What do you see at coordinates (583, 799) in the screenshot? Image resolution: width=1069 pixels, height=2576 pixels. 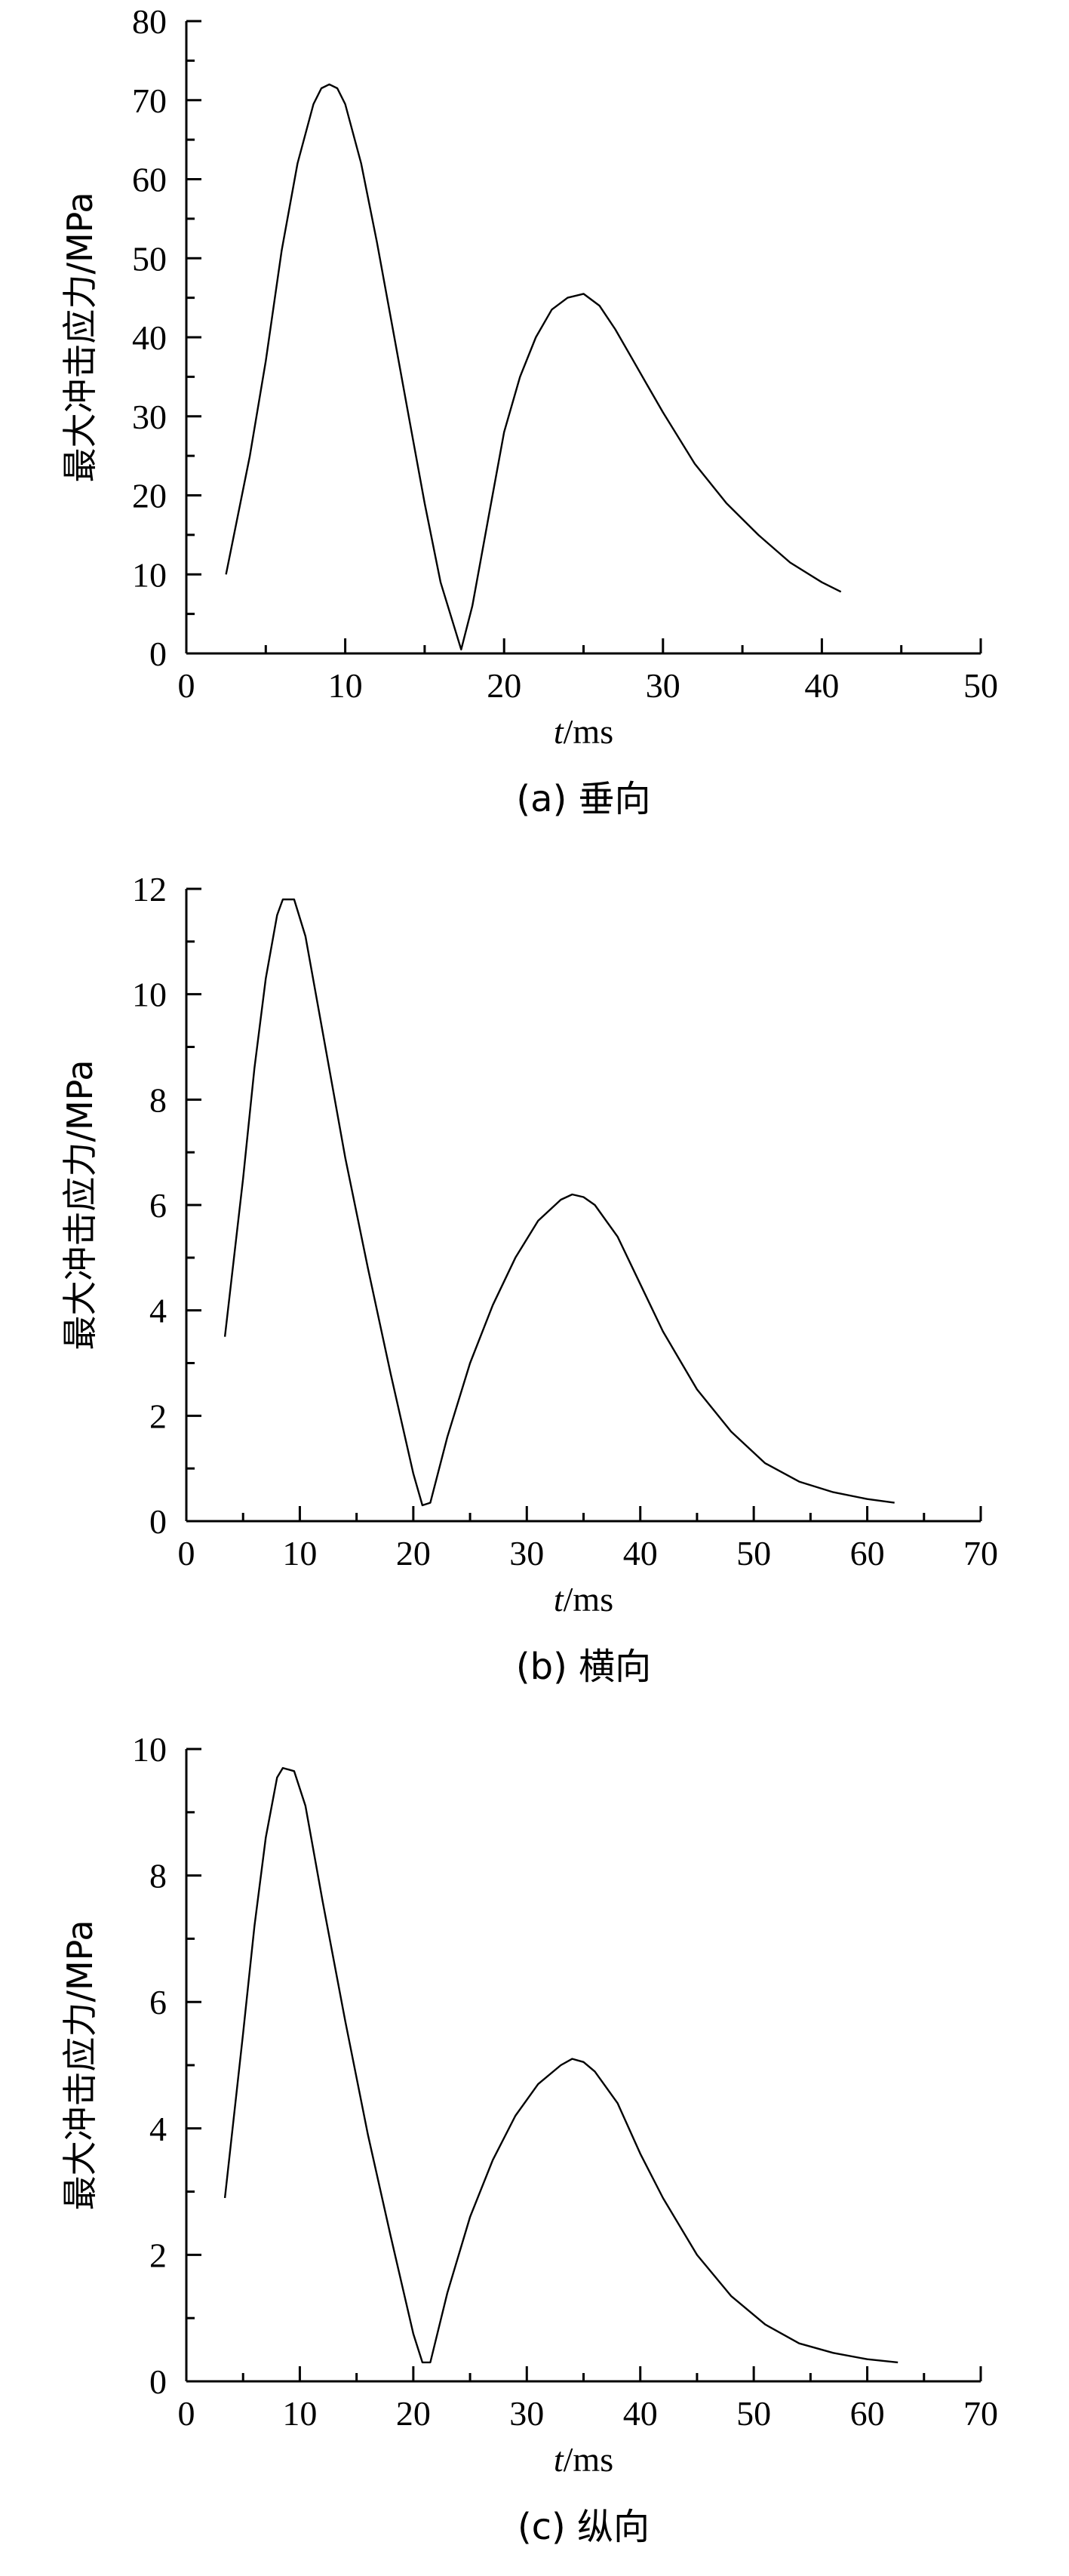 I see `chart-caption: (a) 垂向` at bounding box center [583, 799].